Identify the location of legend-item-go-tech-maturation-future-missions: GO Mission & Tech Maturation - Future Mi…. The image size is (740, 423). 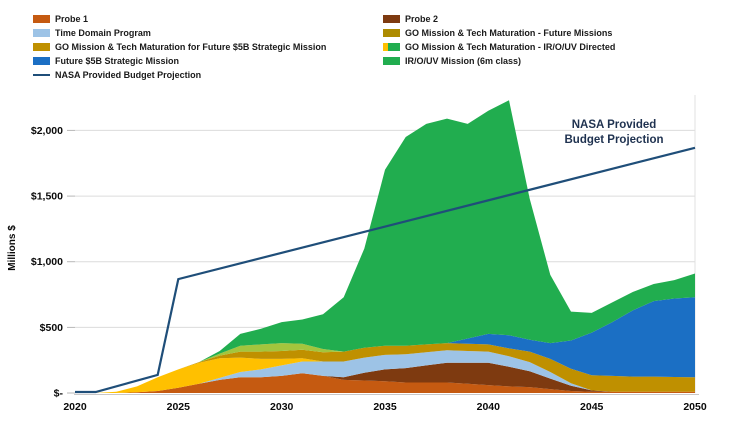
(499, 33).